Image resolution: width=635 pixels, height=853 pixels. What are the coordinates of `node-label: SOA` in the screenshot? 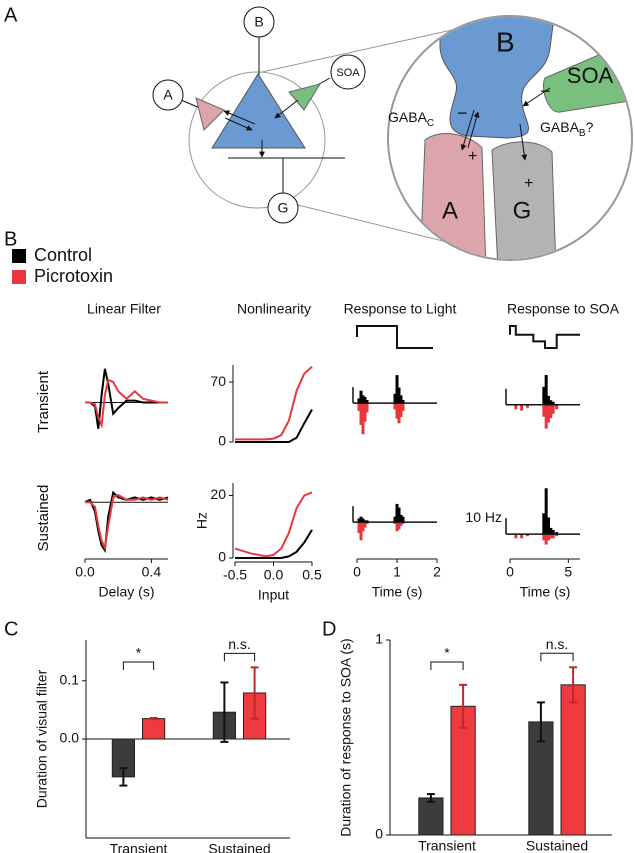 It's located at (348, 73).